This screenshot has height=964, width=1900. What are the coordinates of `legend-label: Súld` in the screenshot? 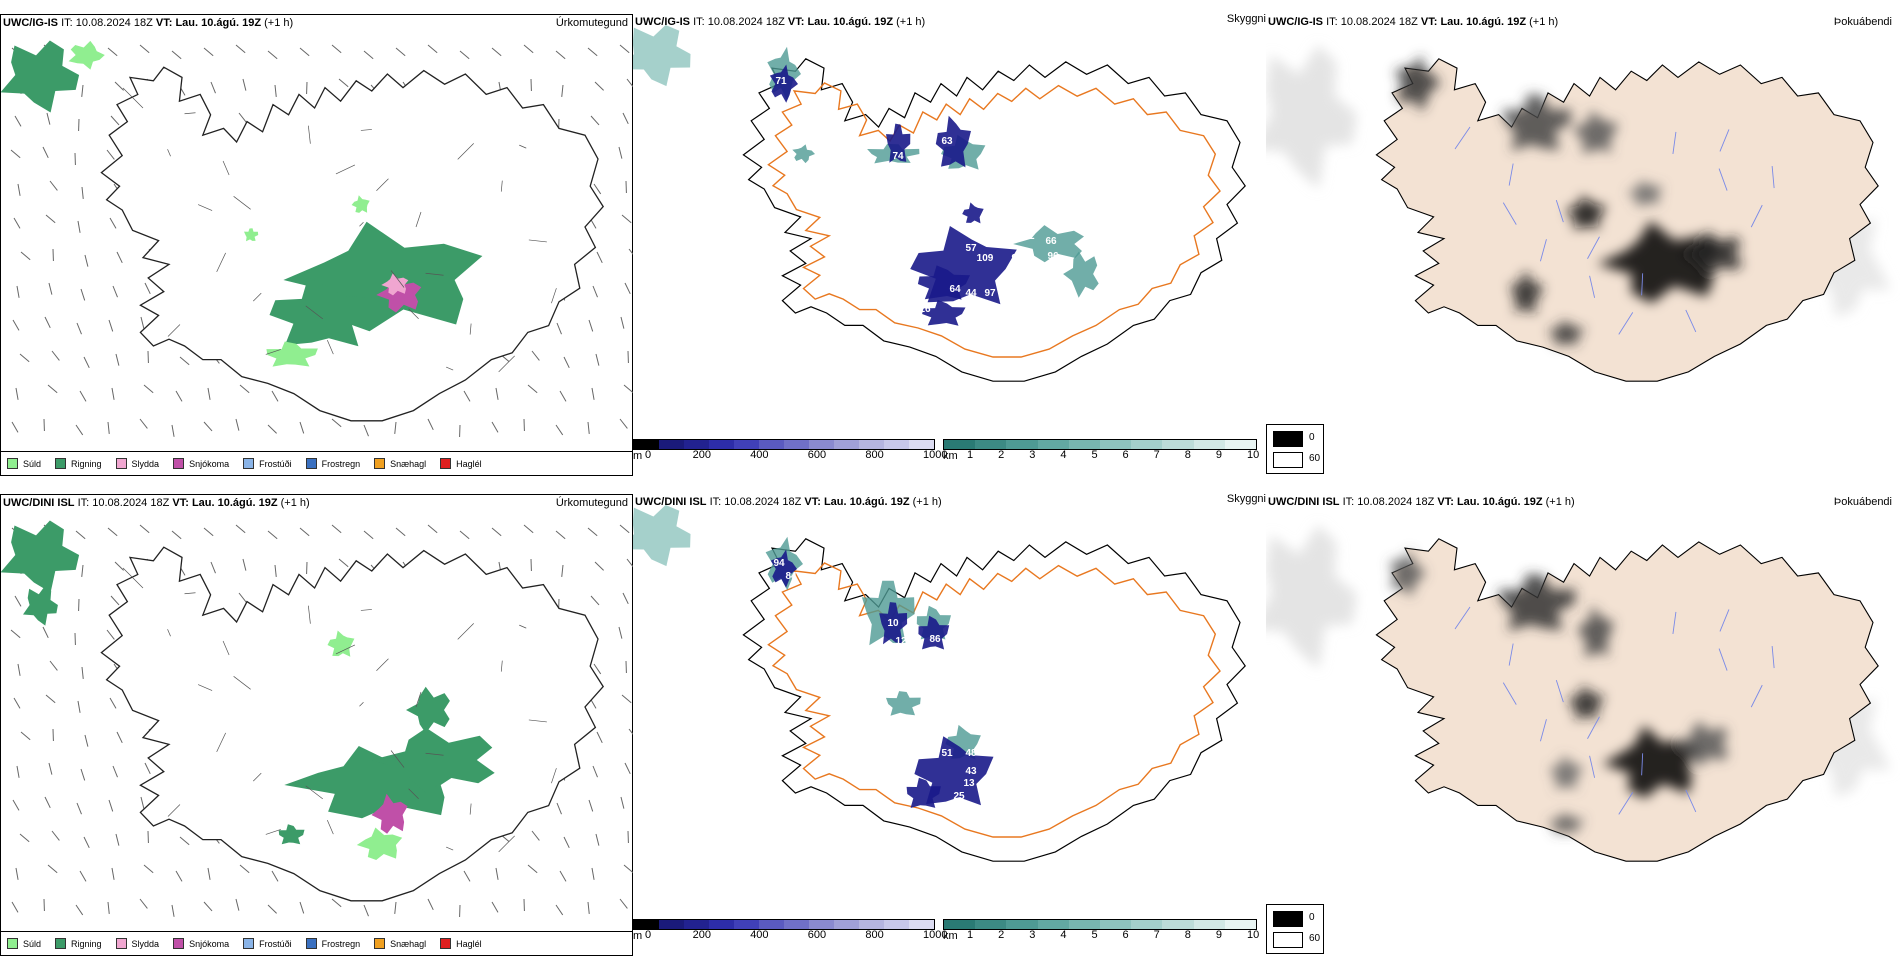 It's located at (32, 464).